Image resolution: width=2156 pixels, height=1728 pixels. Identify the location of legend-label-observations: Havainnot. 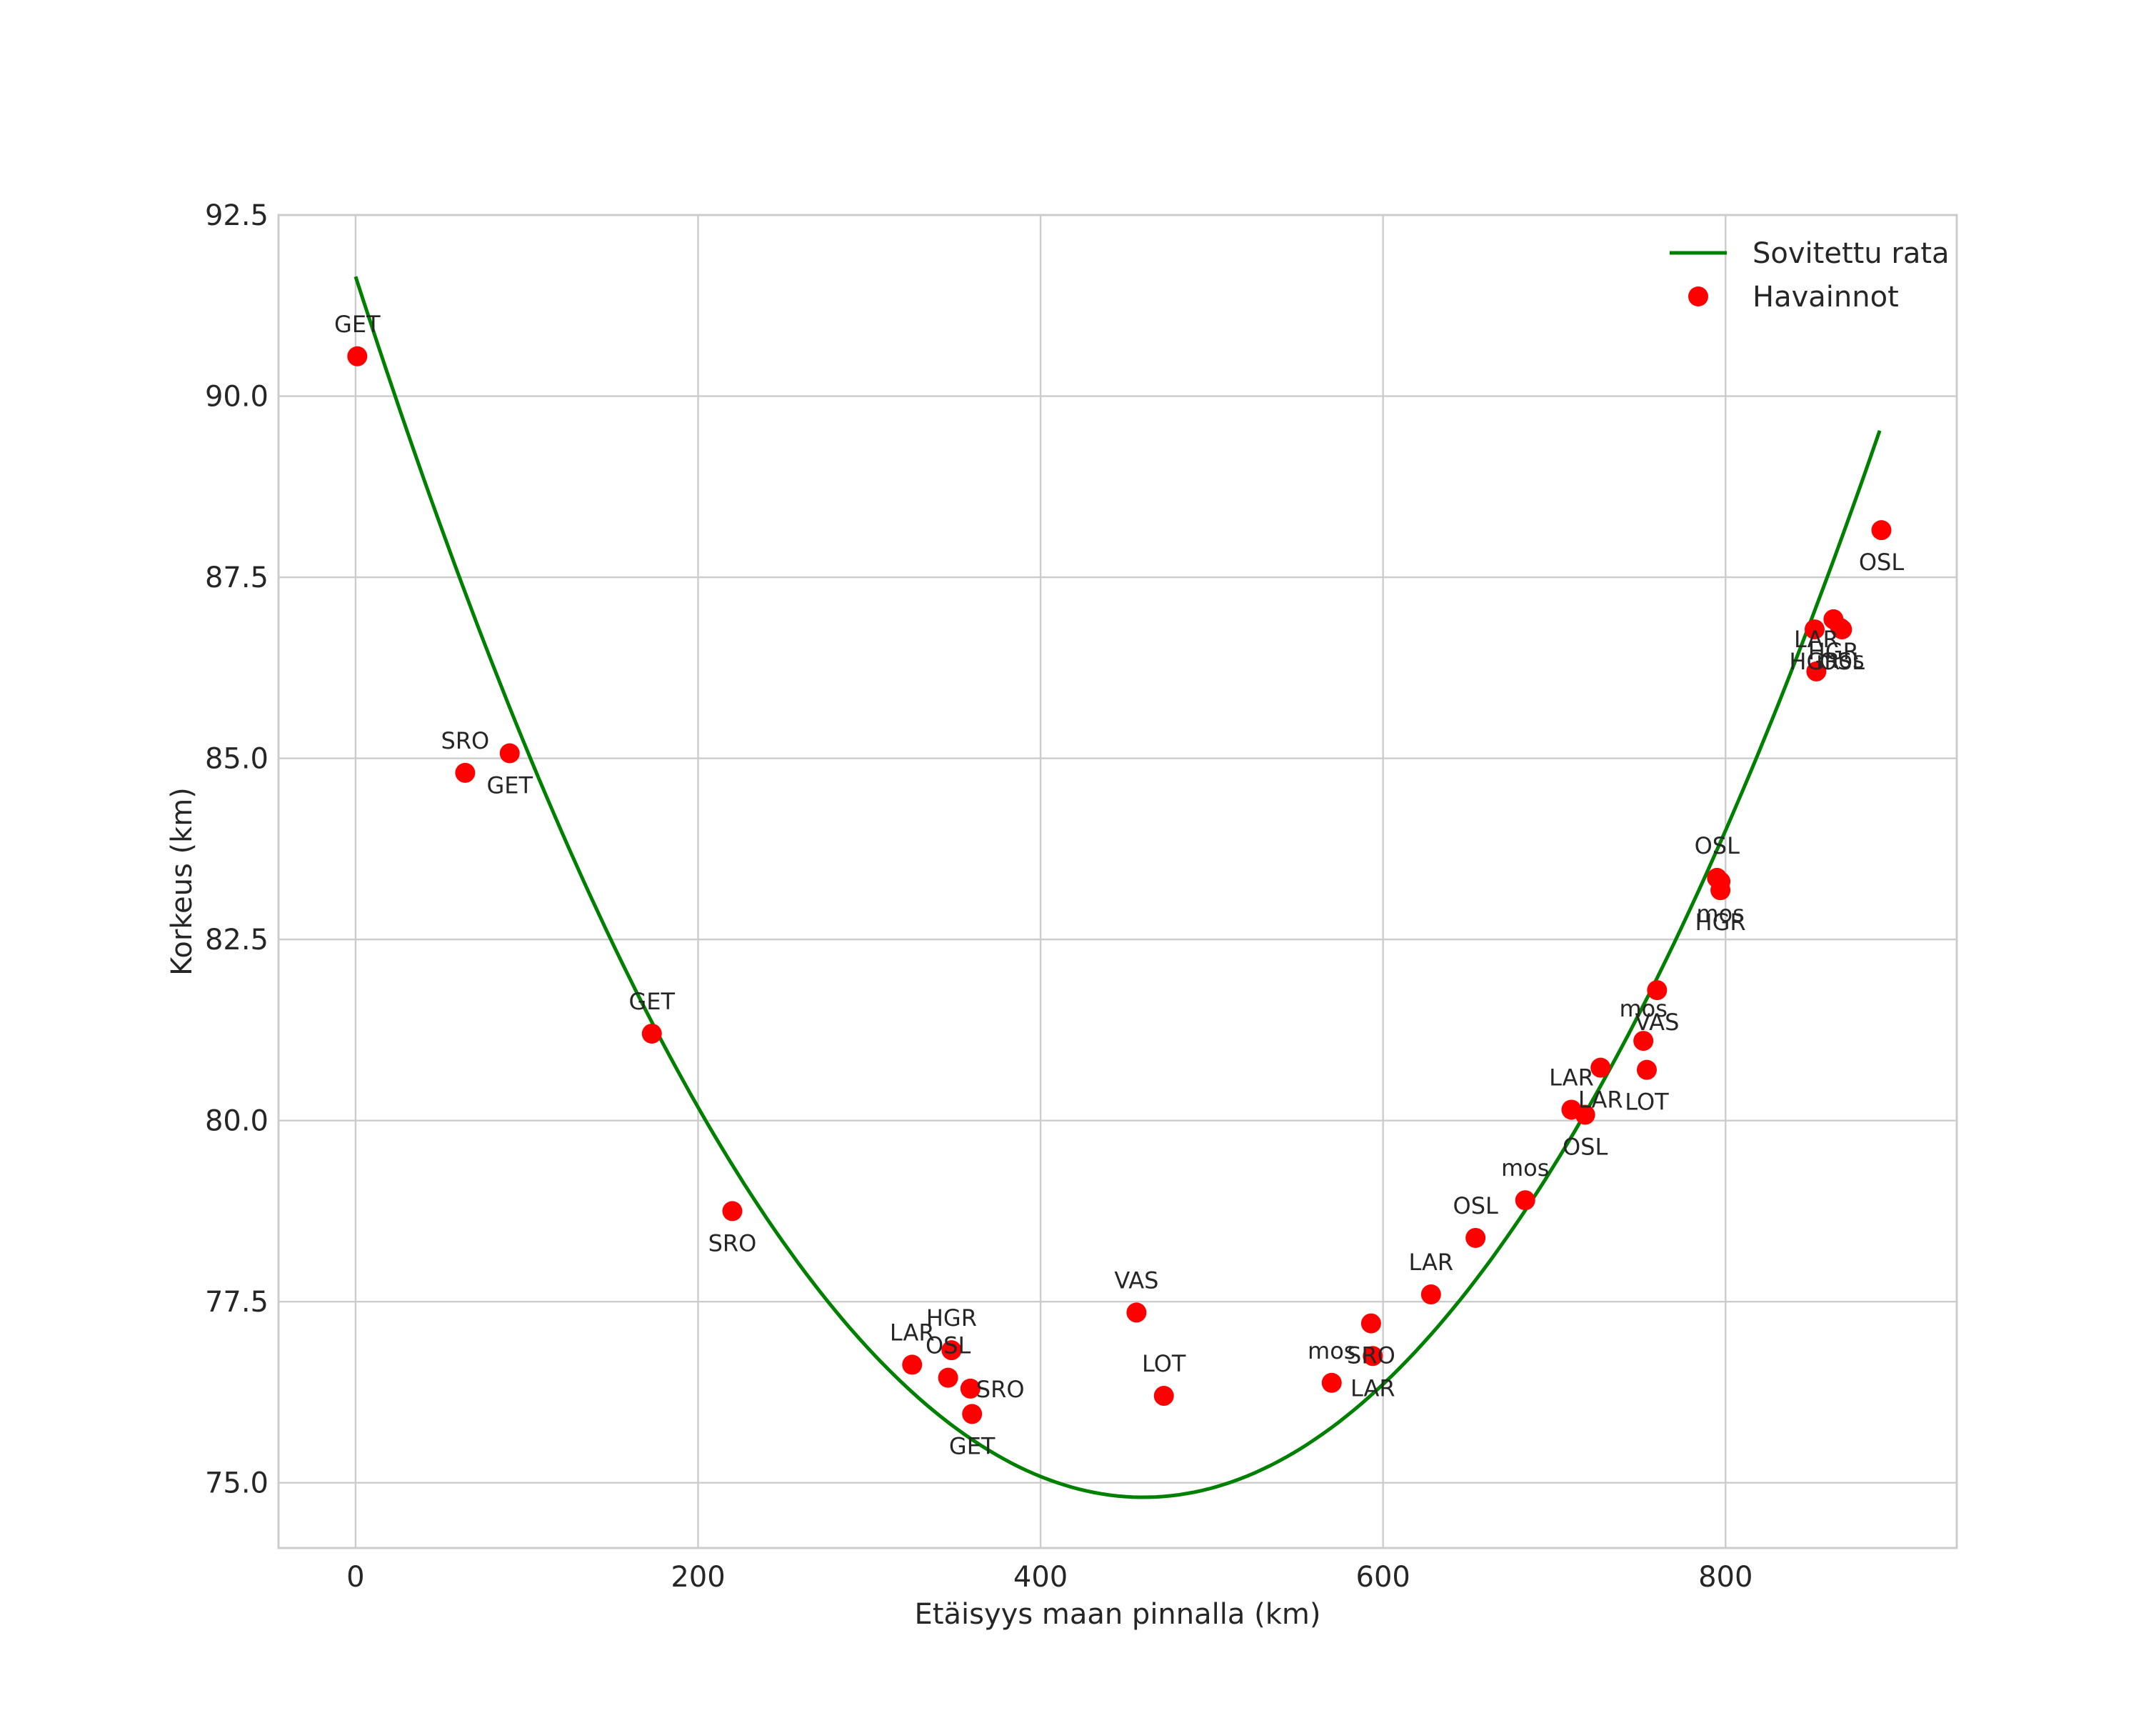
(1826, 297).